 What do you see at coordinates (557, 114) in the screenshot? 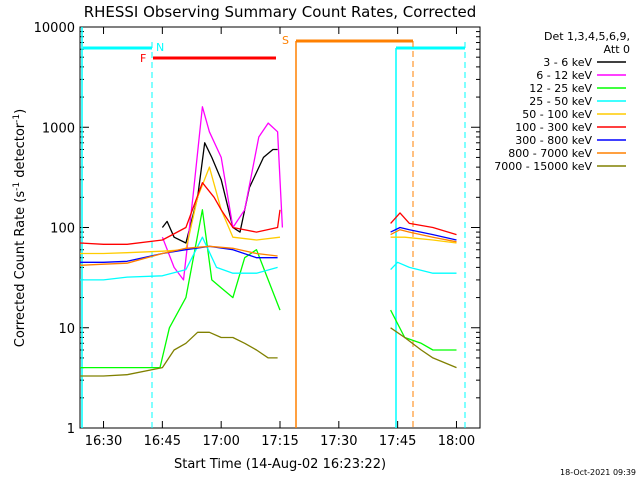
I see `legend-label: 50 - 100 keV` at bounding box center [557, 114].